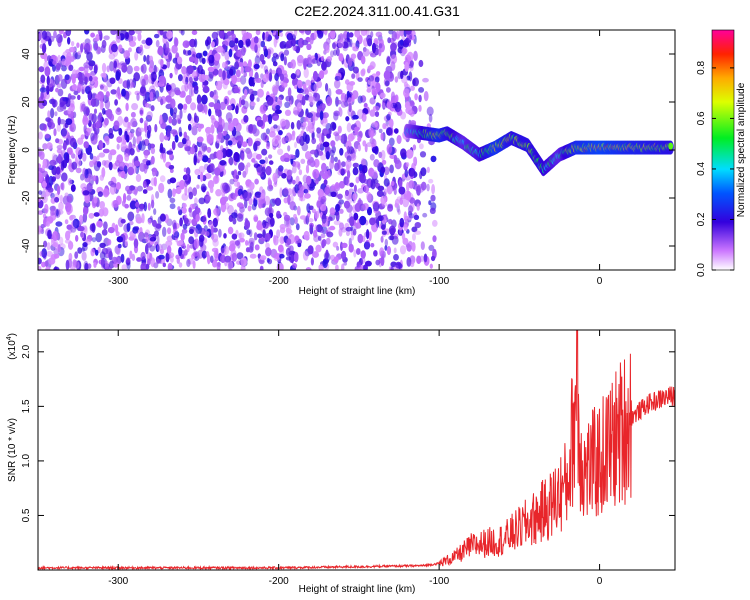  What do you see at coordinates (26, 245) in the screenshot?
I see `y-tick-label: -40` at bounding box center [26, 245].